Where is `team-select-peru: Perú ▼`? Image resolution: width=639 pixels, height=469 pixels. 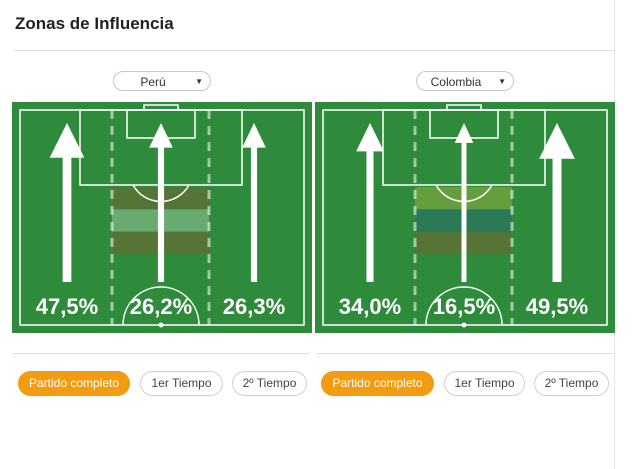 team-select-peru: Perú ▼ is located at coordinates (162, 81).